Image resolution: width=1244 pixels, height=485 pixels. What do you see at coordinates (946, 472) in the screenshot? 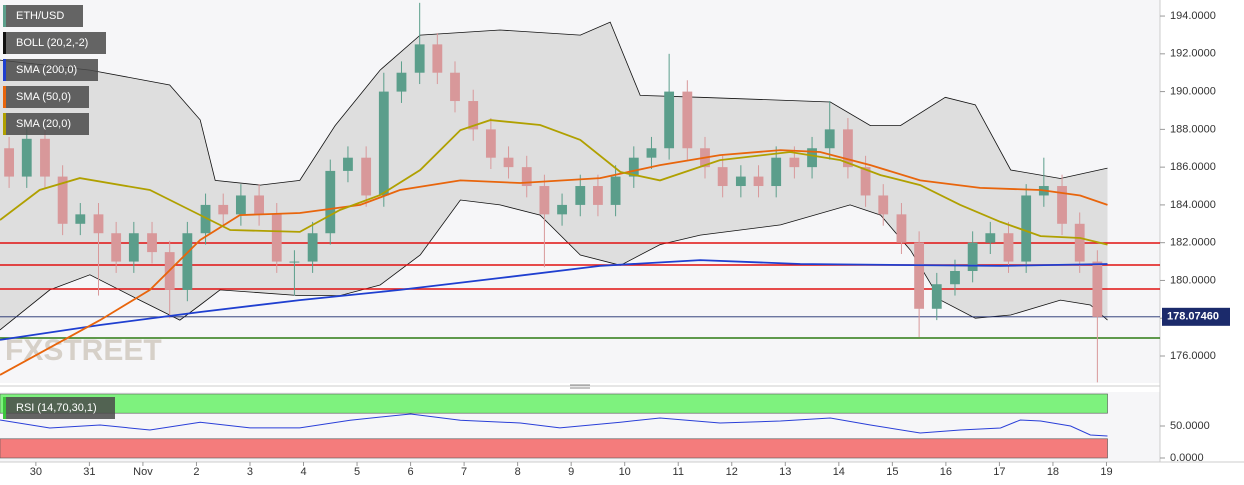
I see `x-tick-label: 16` at bounding box center [946, 472].